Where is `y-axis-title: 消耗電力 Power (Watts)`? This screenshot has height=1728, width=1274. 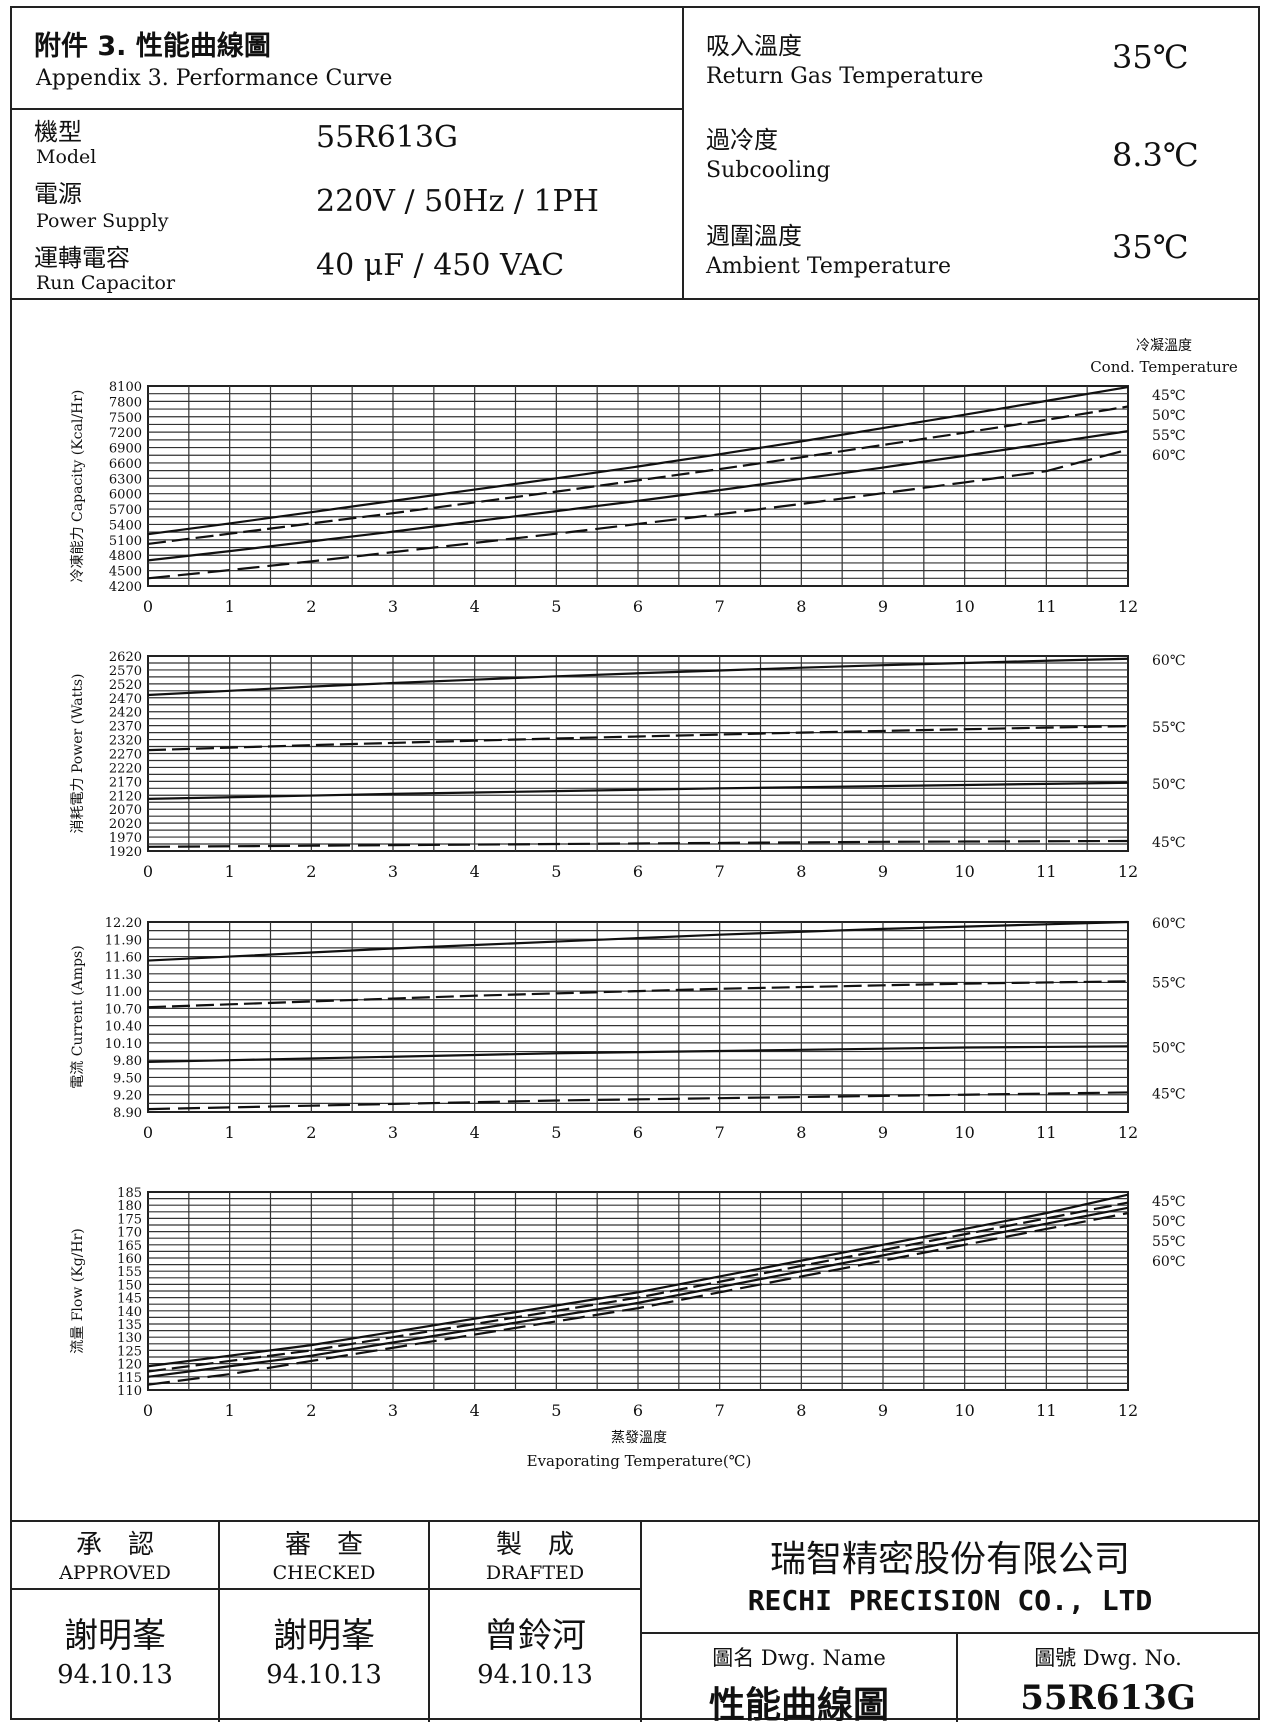
y-axis-title: 消耗電力 Power (Watts) is located at coordinates (78, 753).